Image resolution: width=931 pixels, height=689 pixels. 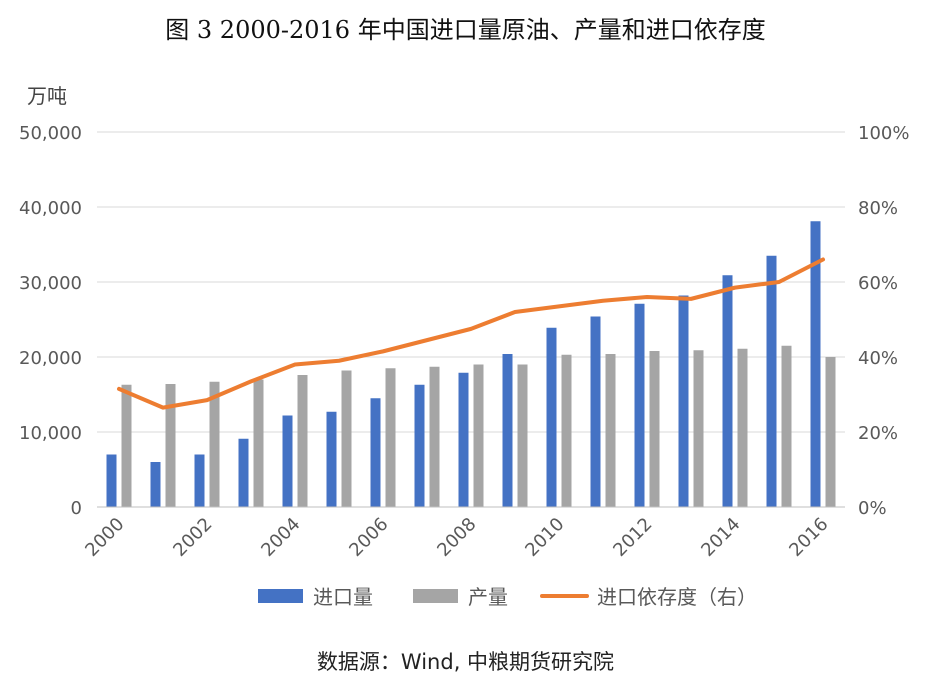 I want to click on legend-label: 进口依存度（右）, so click(x=677, y=597).